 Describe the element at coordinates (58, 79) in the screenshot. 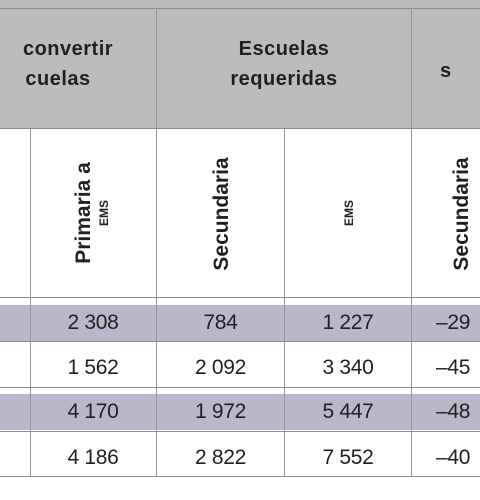

I see `group-header-convertir-line2: cuelas` at that location.